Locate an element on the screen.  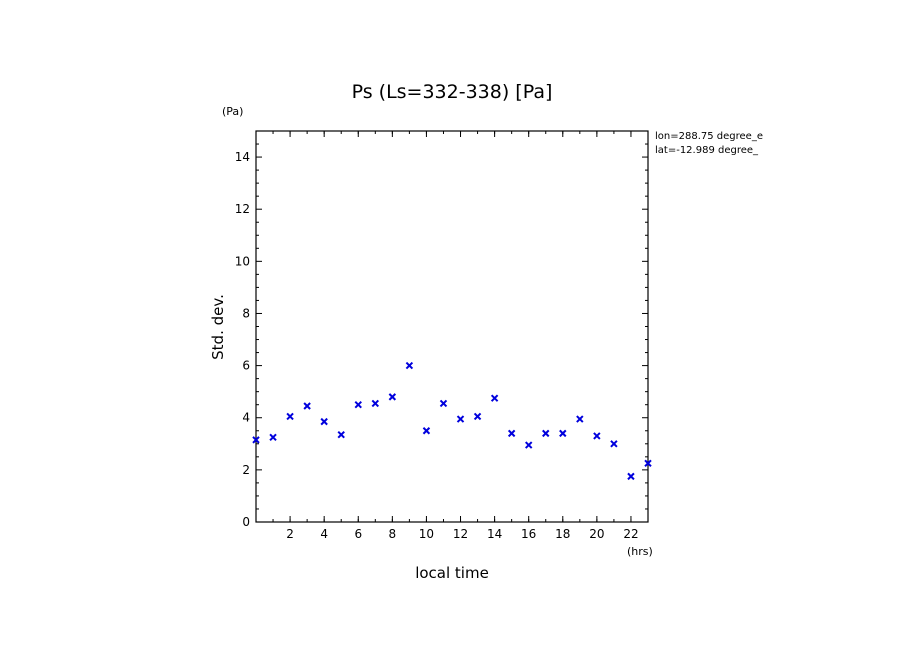
x-tick-label: 18 is located at coordinates (562, 534).